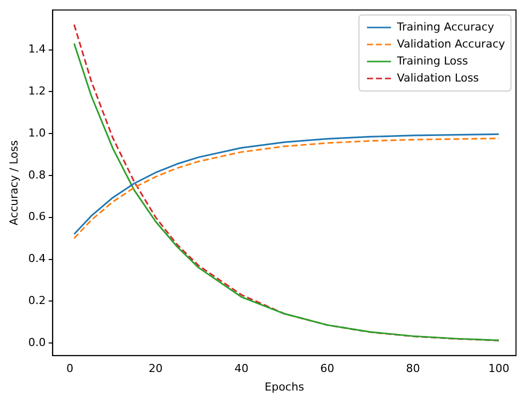 Image resolution: width=528 pixels, height=400 pixels. What do you see at coordinates (37, 342) in the screenshot?
I see `y-tick-label: 0.0` at bounding box center [37, 342].